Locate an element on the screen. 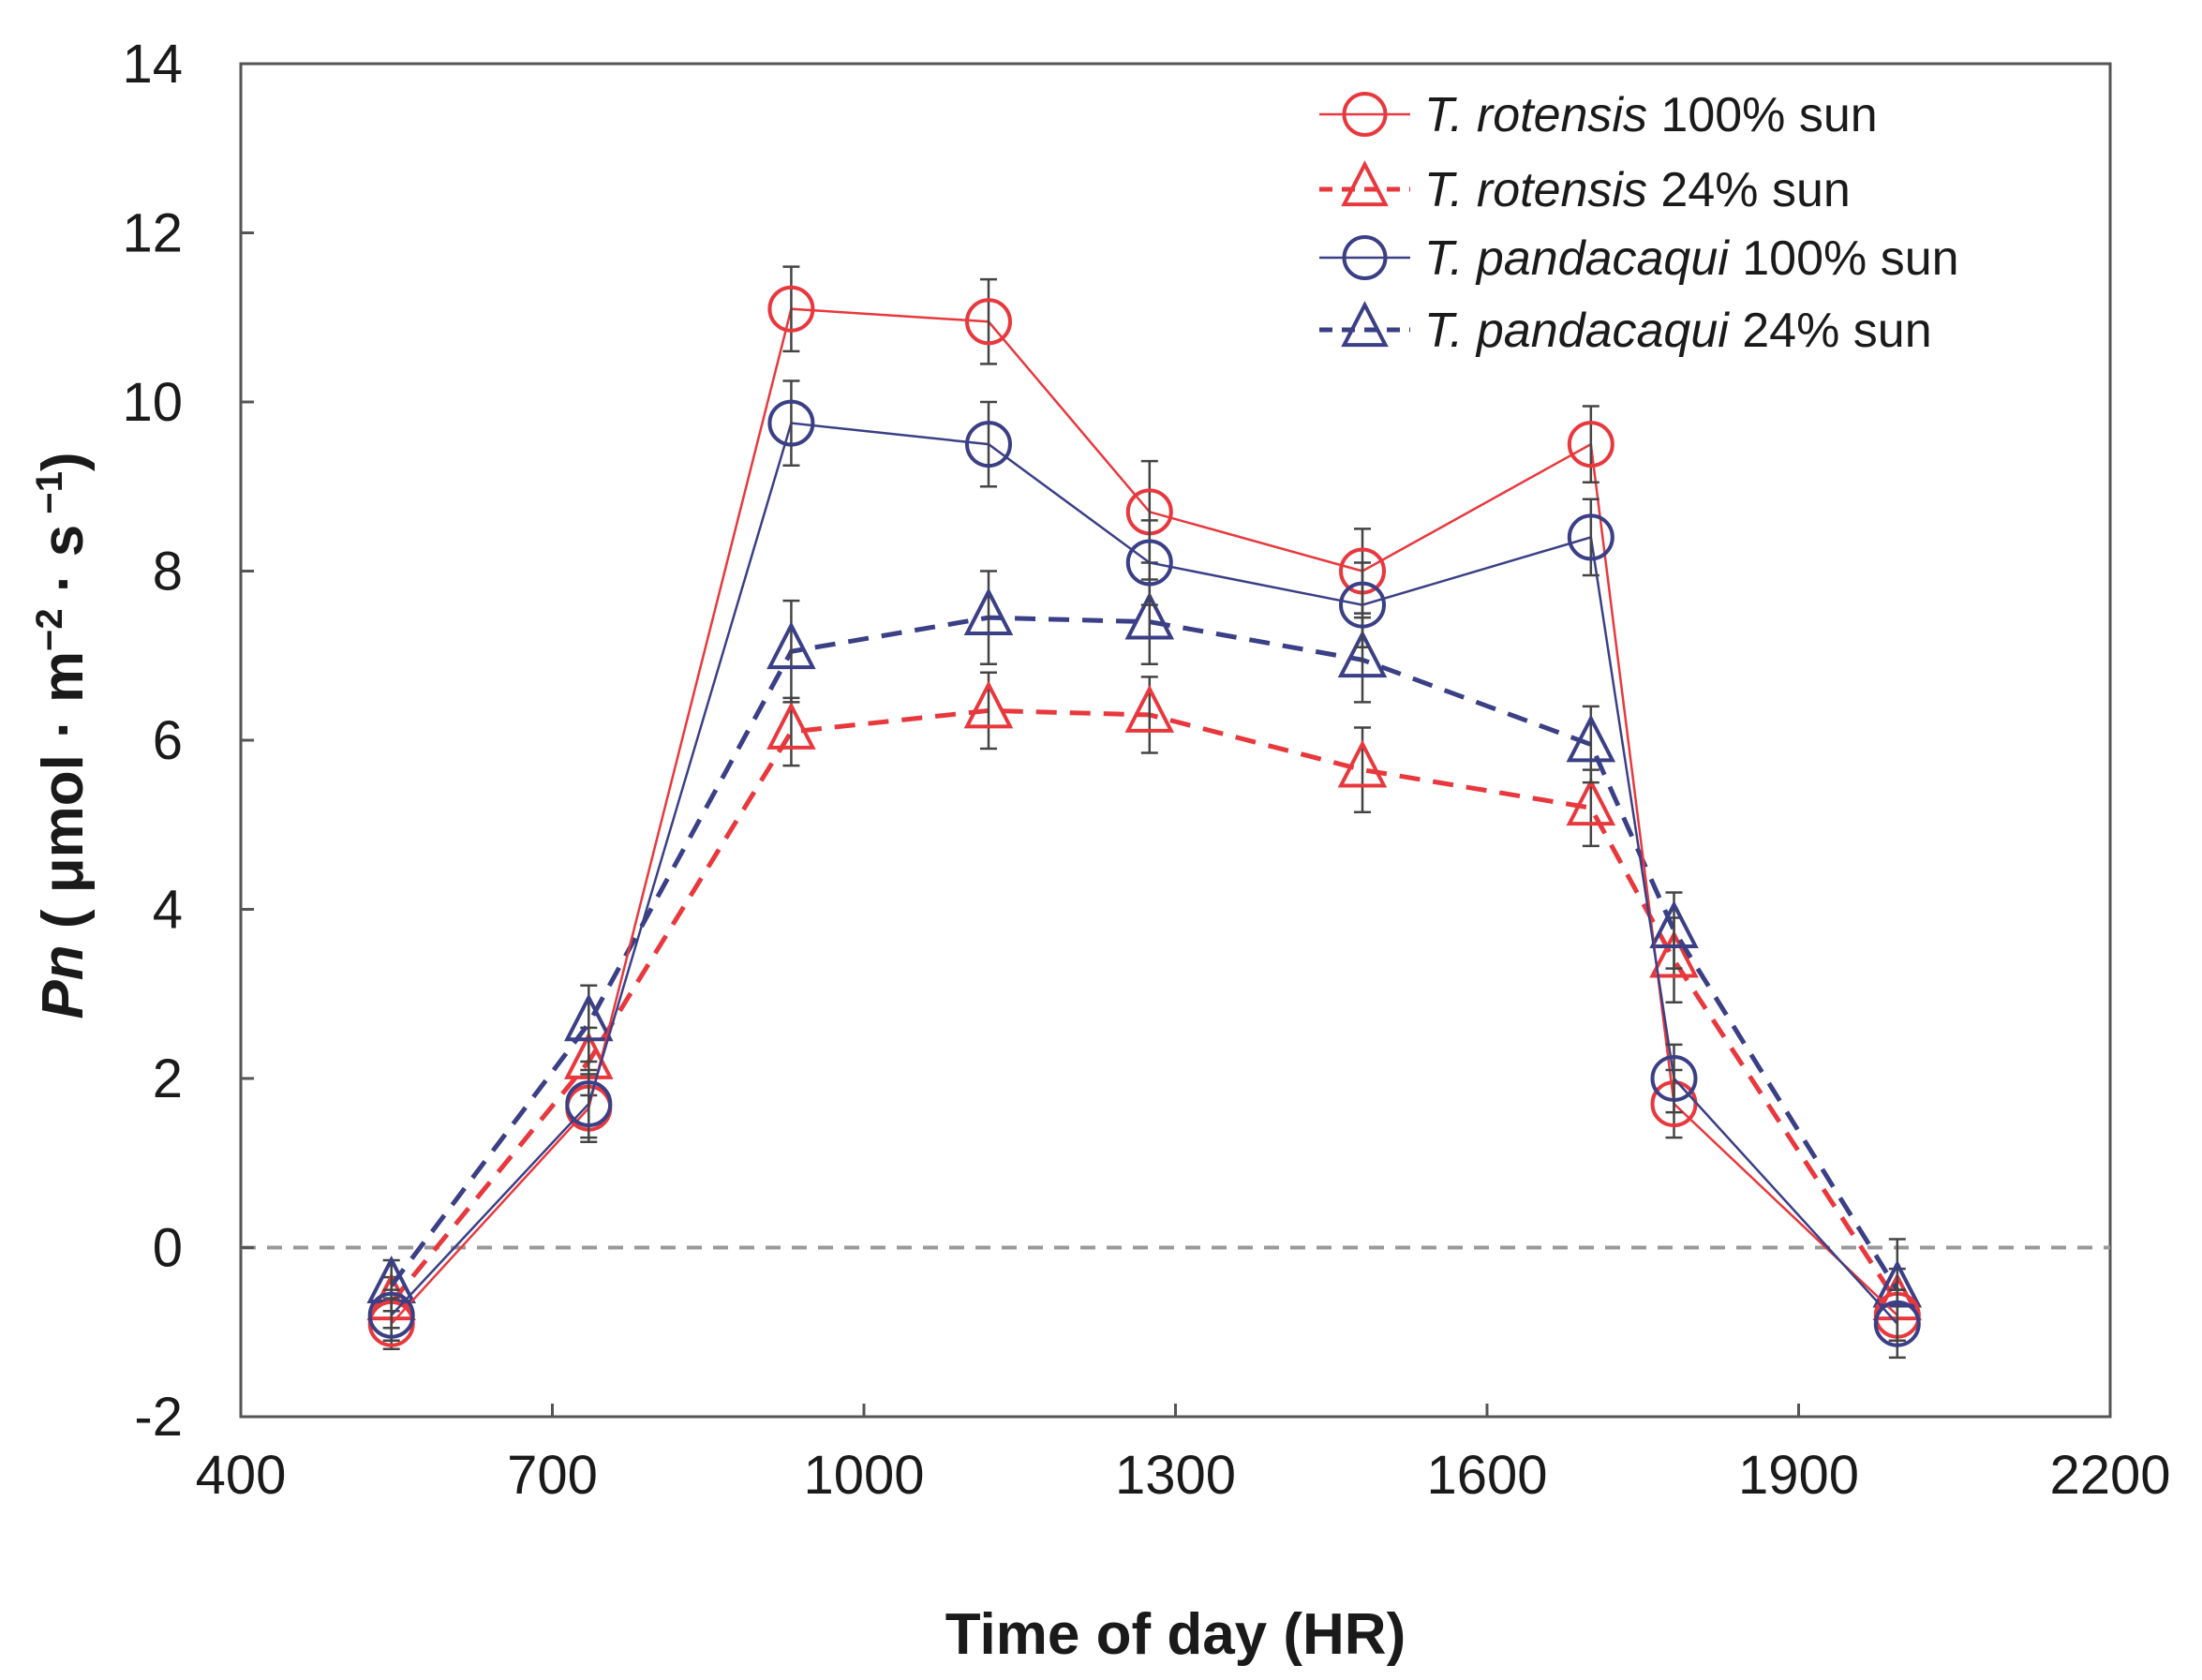 The height and width of the screenshot is (1680, 2202). y-axis-ticks: -2 0 2 4 6 8 10 12 14 is located at coordinates (188, 741).